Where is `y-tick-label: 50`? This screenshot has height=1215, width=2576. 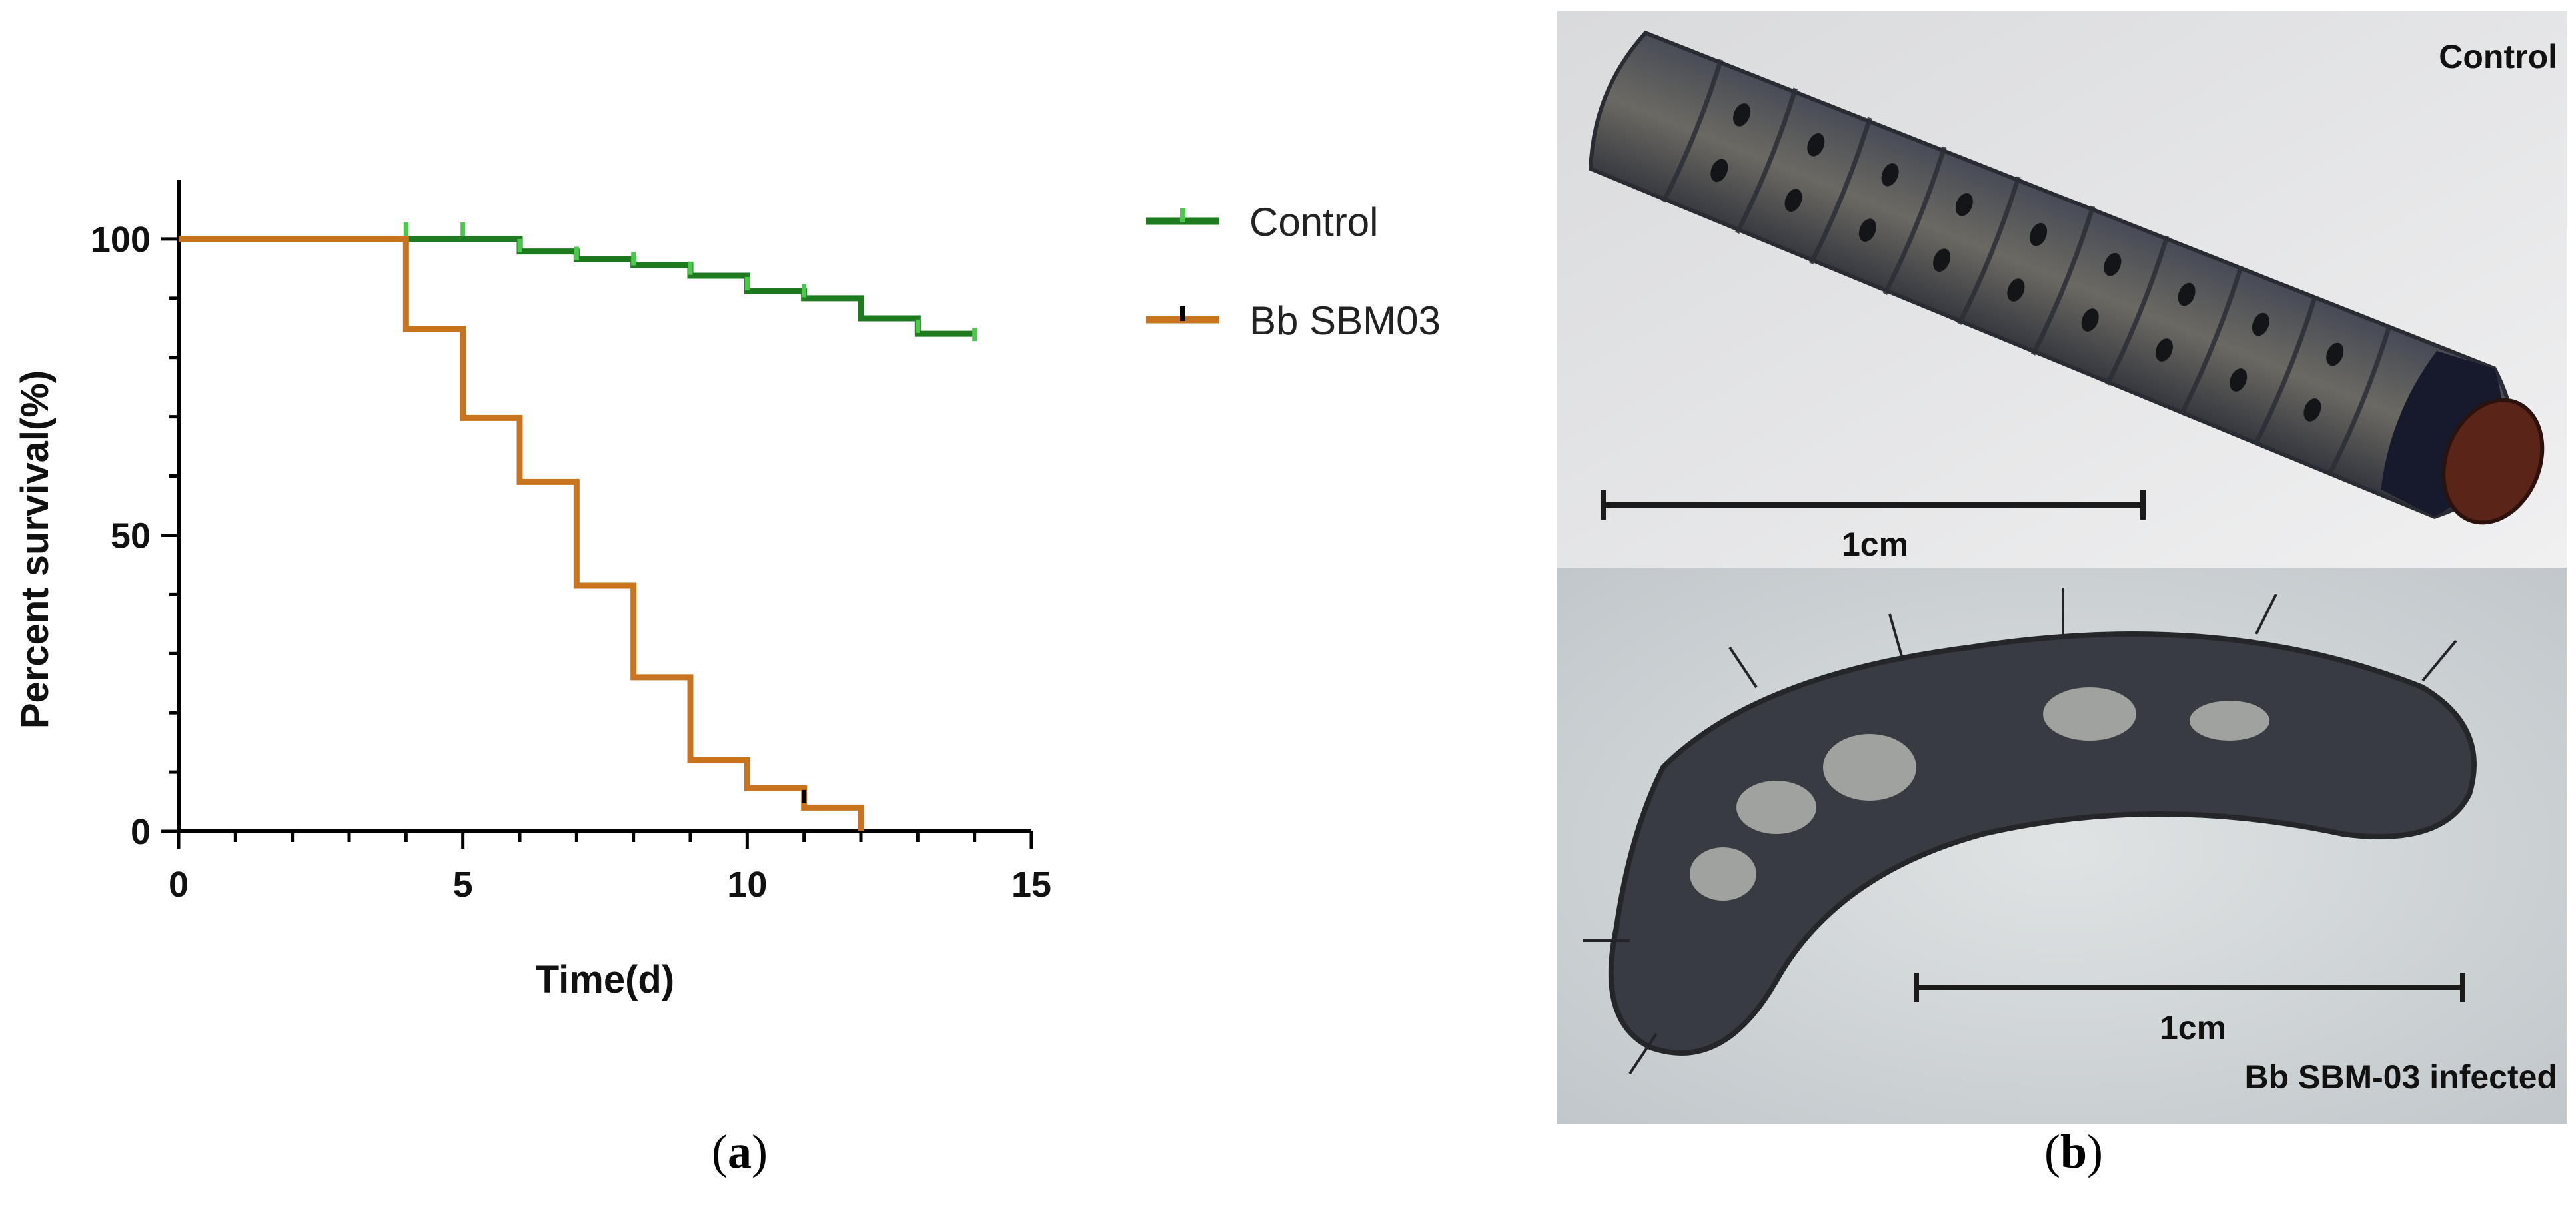
y-tick-label: 50 is located at coordinates (131, 536).